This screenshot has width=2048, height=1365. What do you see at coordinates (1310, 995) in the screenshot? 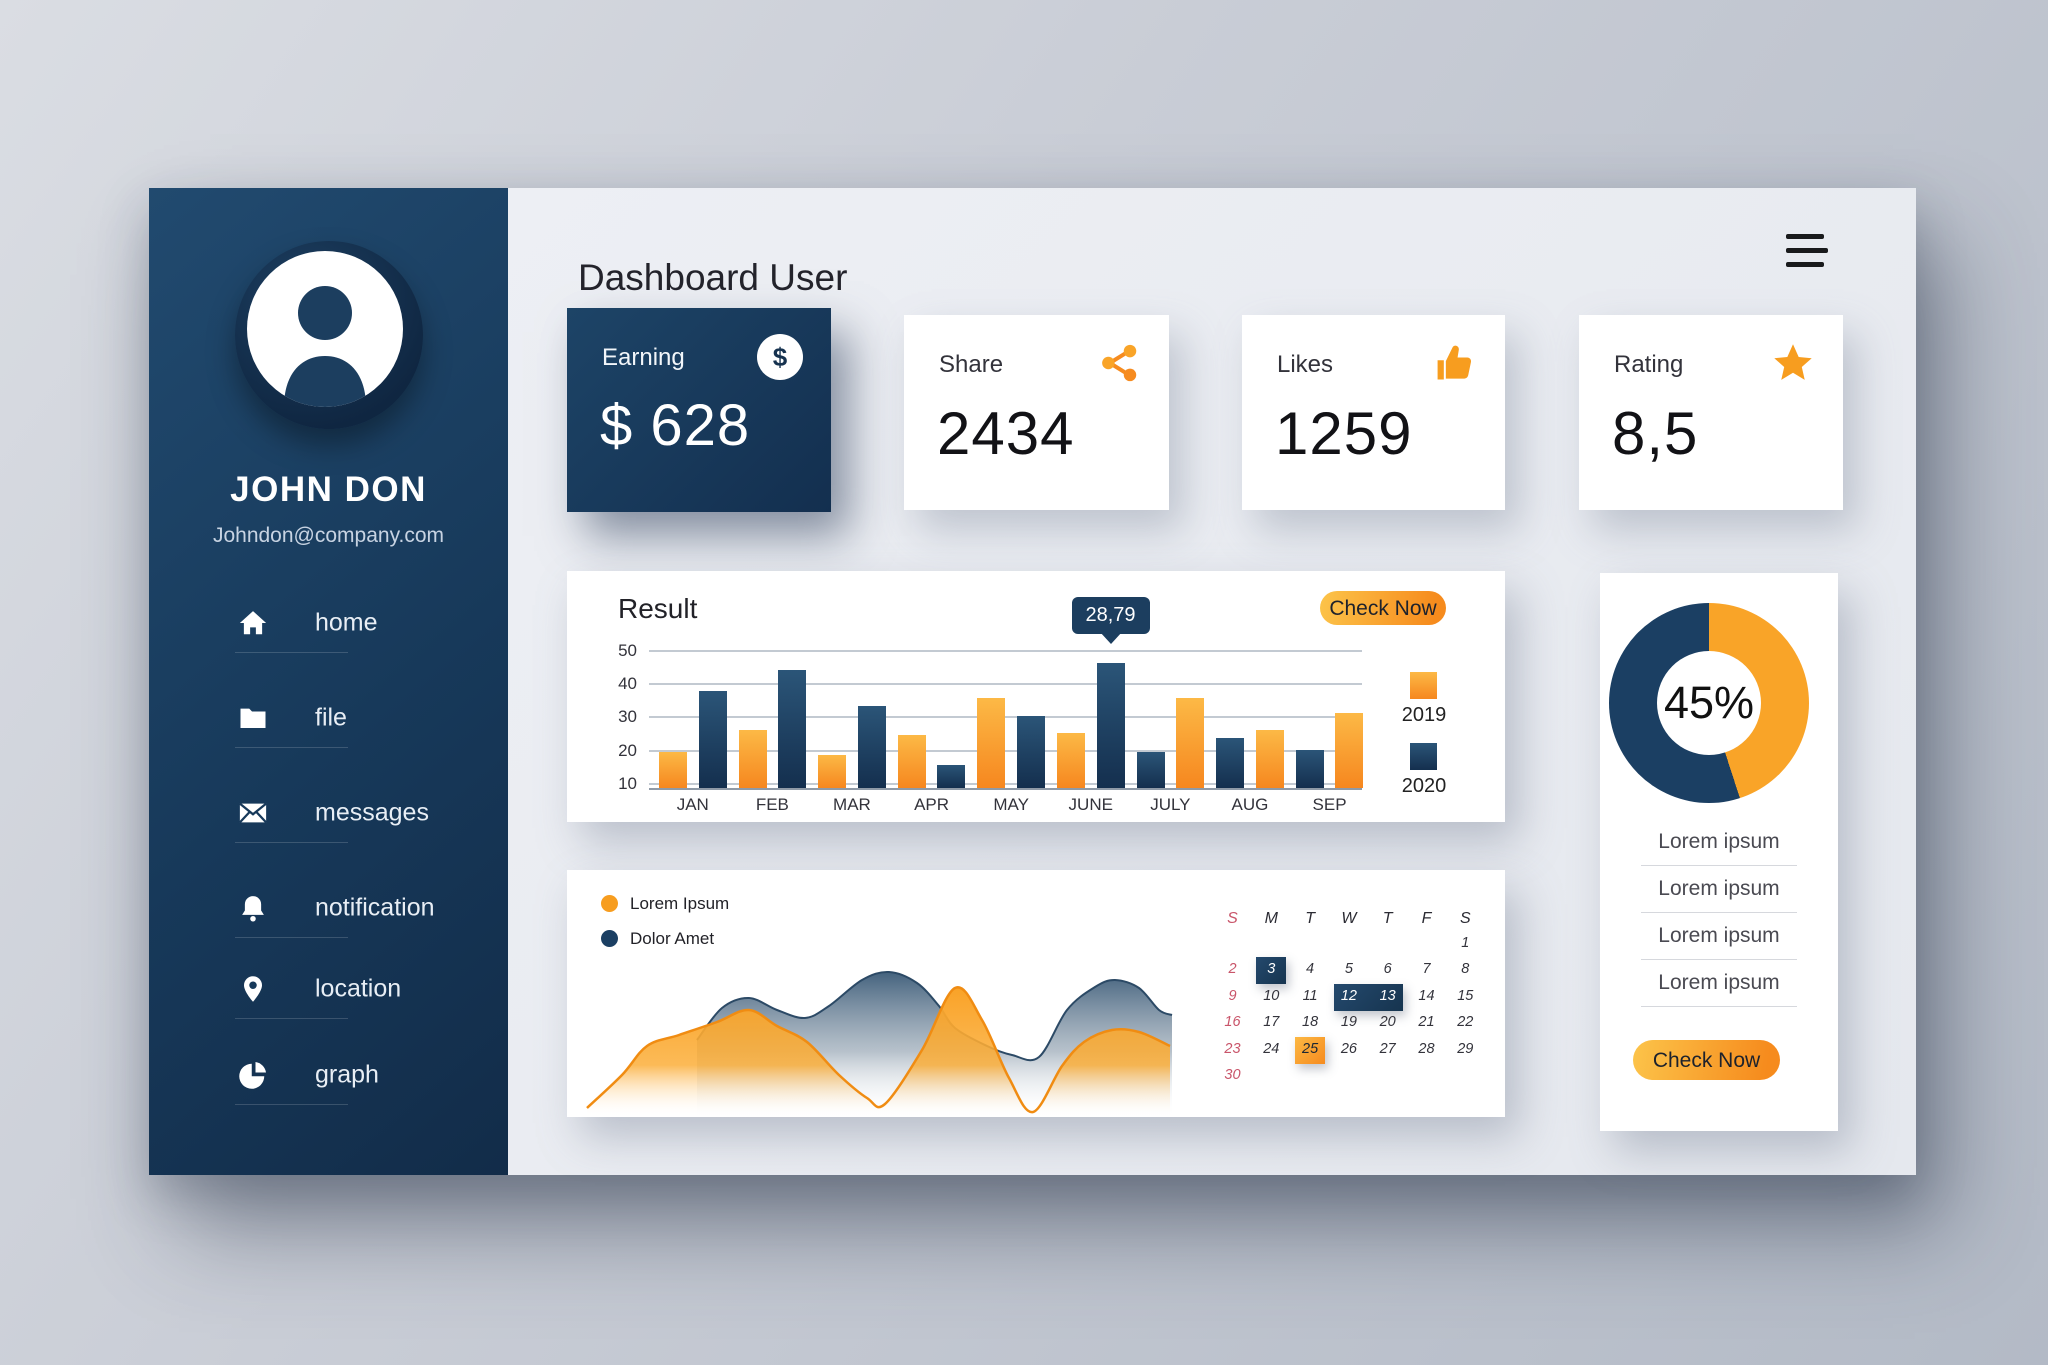
I see `calendar-day-11: 11` at bounding box center [1310, 995].